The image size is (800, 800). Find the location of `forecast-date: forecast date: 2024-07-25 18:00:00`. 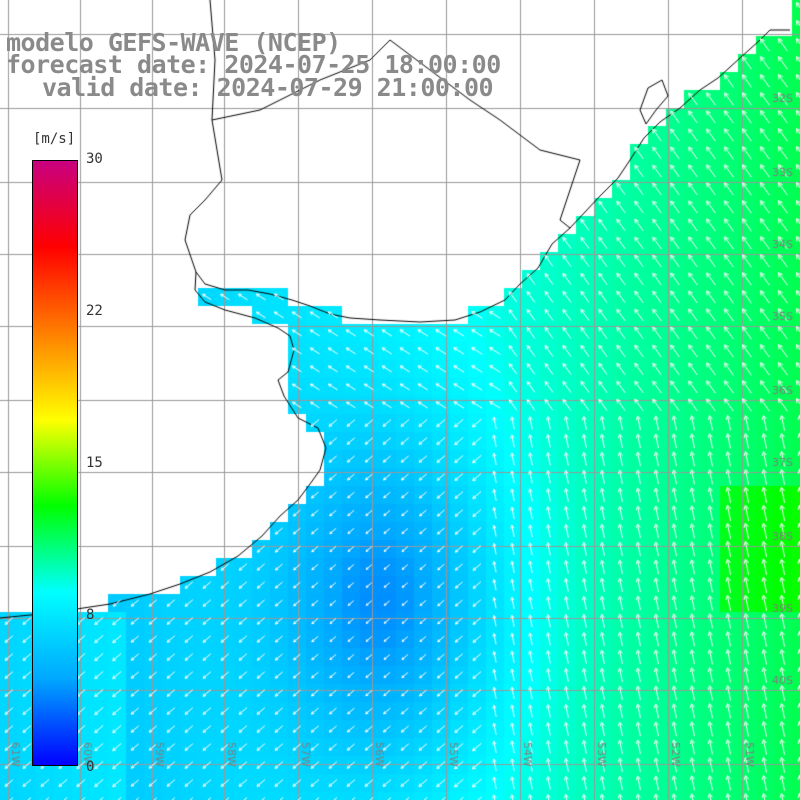

forecast-date: forecast date: 2024-07-25 18:00:00 is located at coordinates (253, 64).